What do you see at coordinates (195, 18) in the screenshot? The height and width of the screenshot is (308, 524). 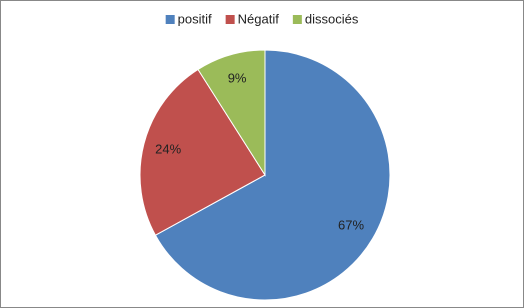 I see `legend-label: positif` at bounding box center [195, 18].